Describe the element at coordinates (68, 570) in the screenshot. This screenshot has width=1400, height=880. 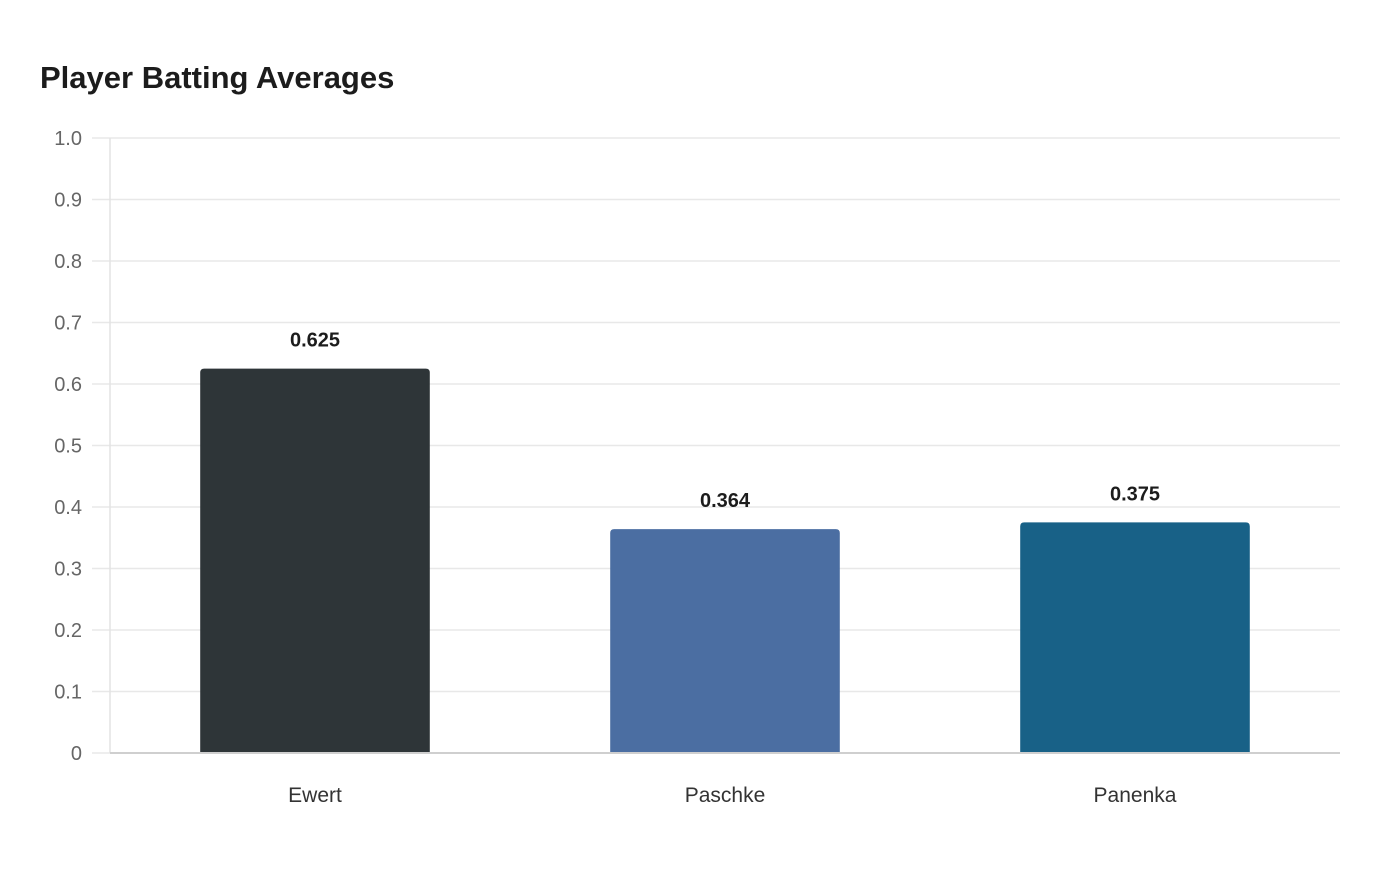
I see `y-tick-label: 0.3` at that location.